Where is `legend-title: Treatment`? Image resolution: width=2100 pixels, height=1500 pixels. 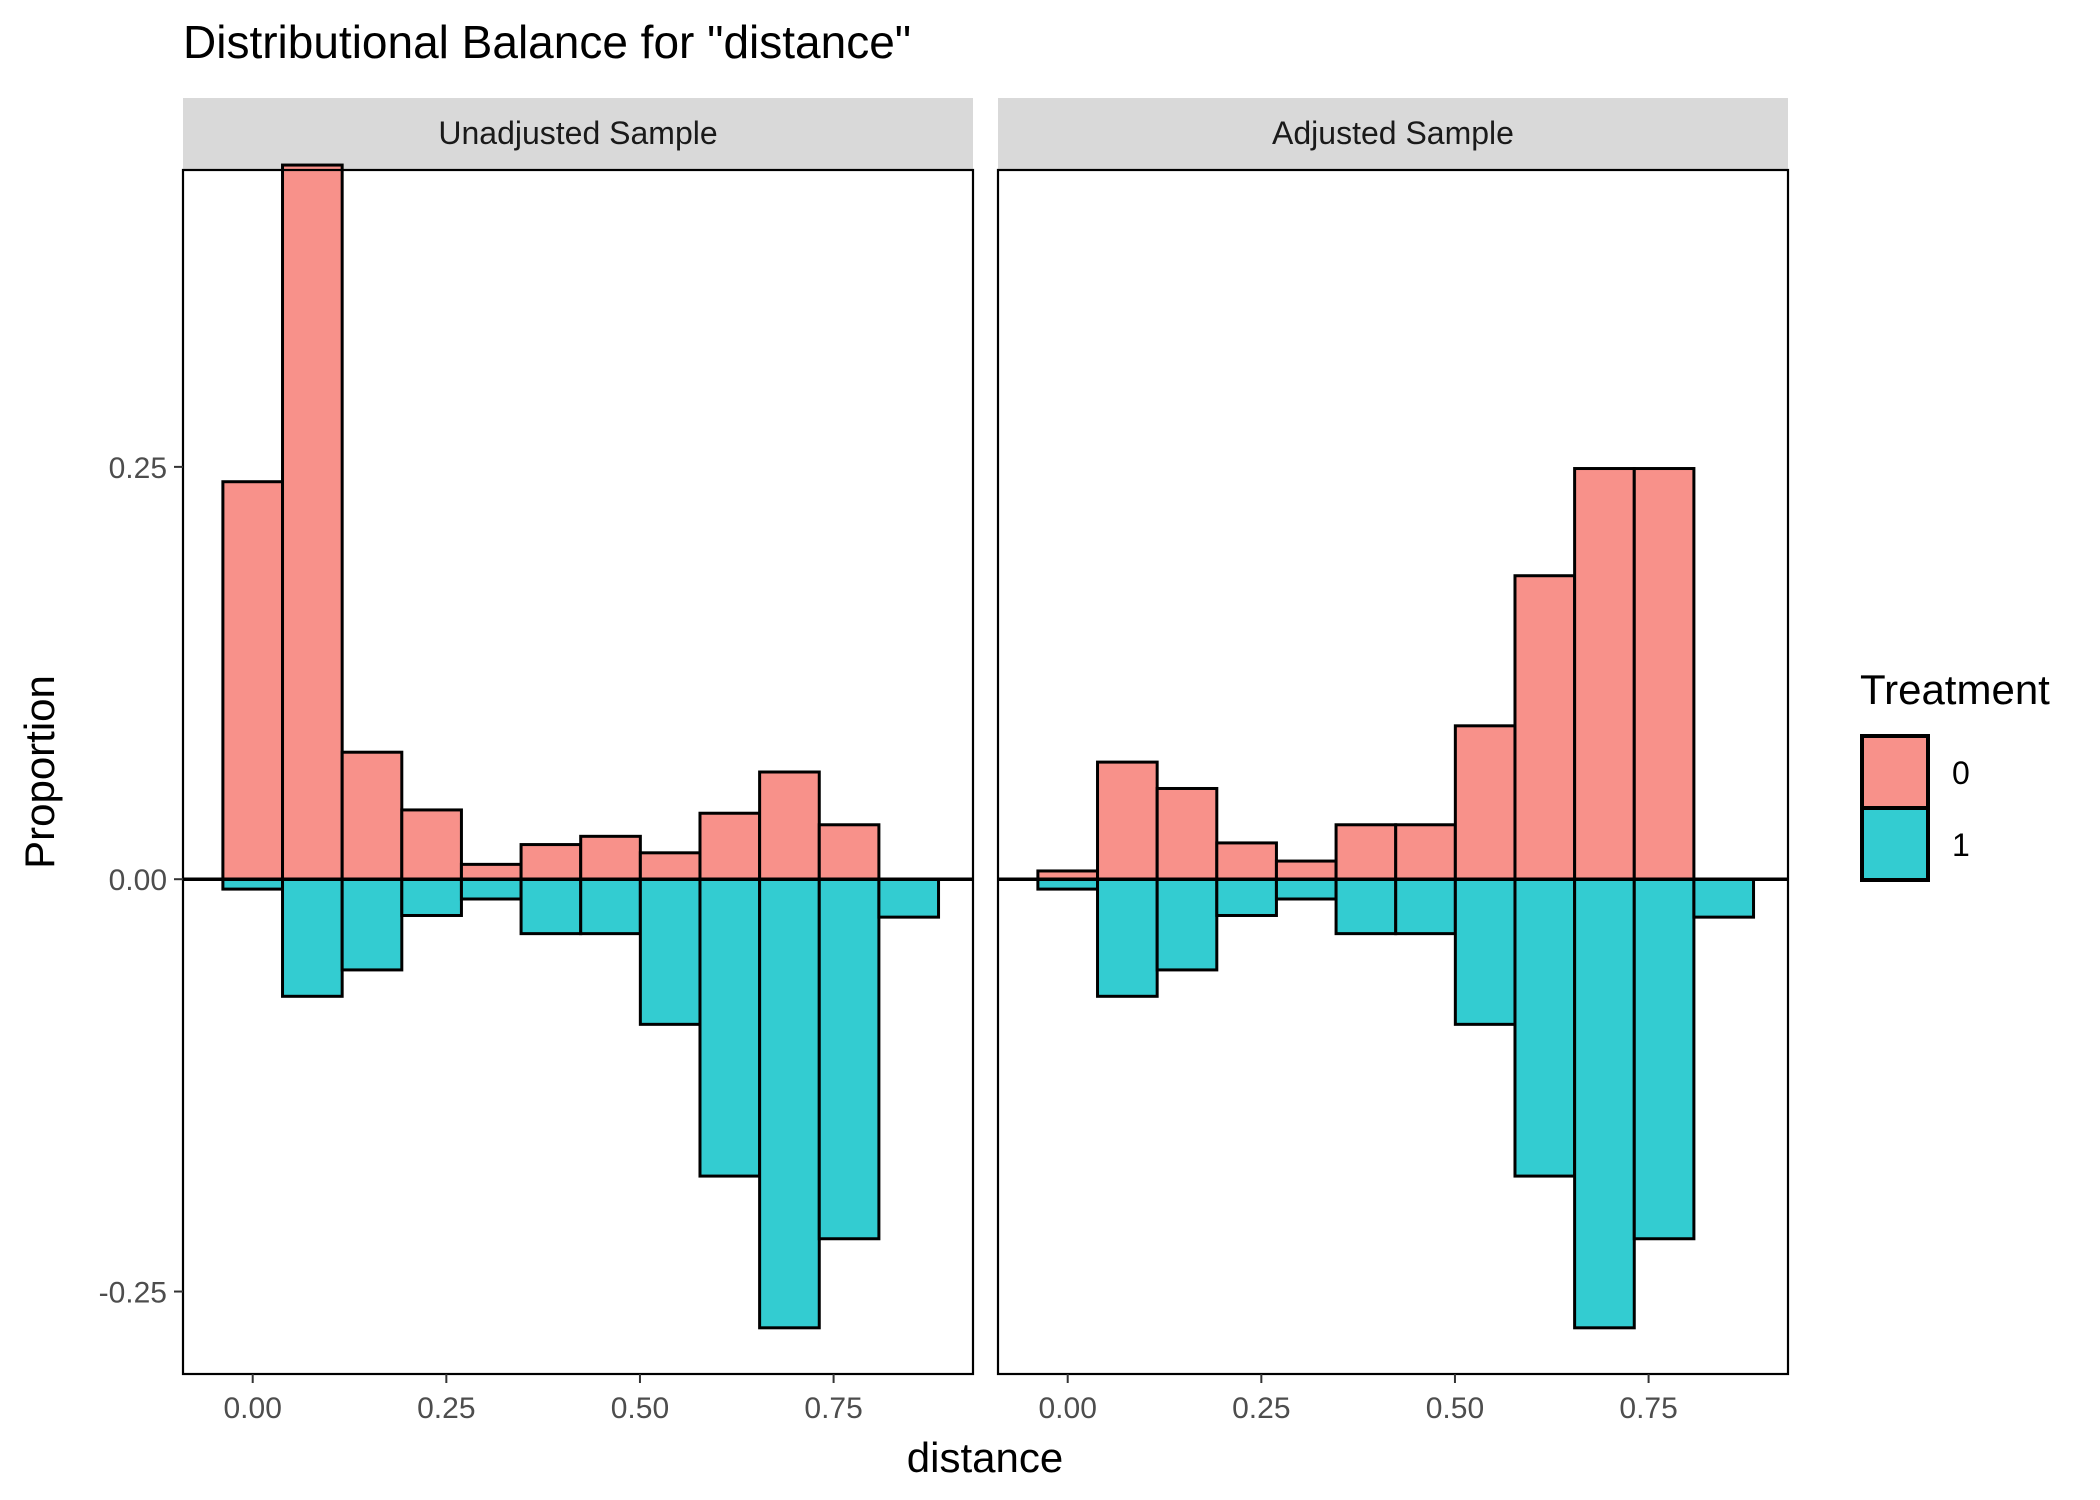 legend-title: Treatment is located at coordinates (1955, 689).